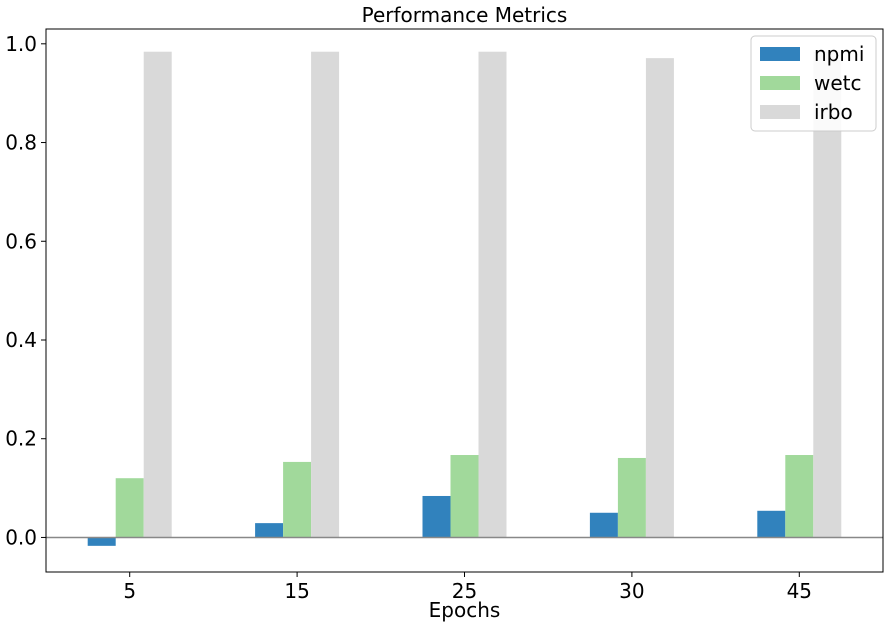  Describe the element at coordinates (25, 290) in the screenshot. I see `y-axis: 0.0 0.2 0.4 0.6 0.8 1.0` at that location.